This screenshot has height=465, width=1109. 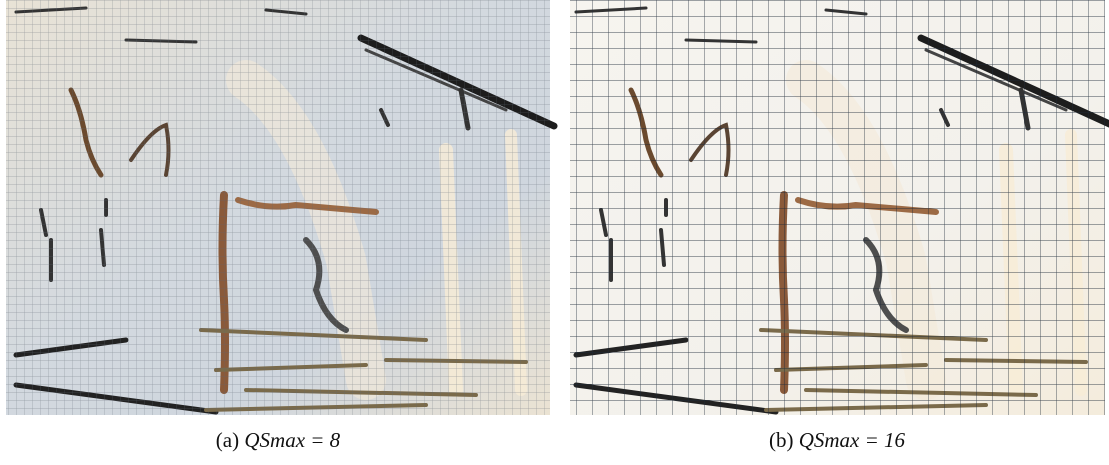 I want to click on caption: (b) QSmax = 16, so click(x=837, y=440).